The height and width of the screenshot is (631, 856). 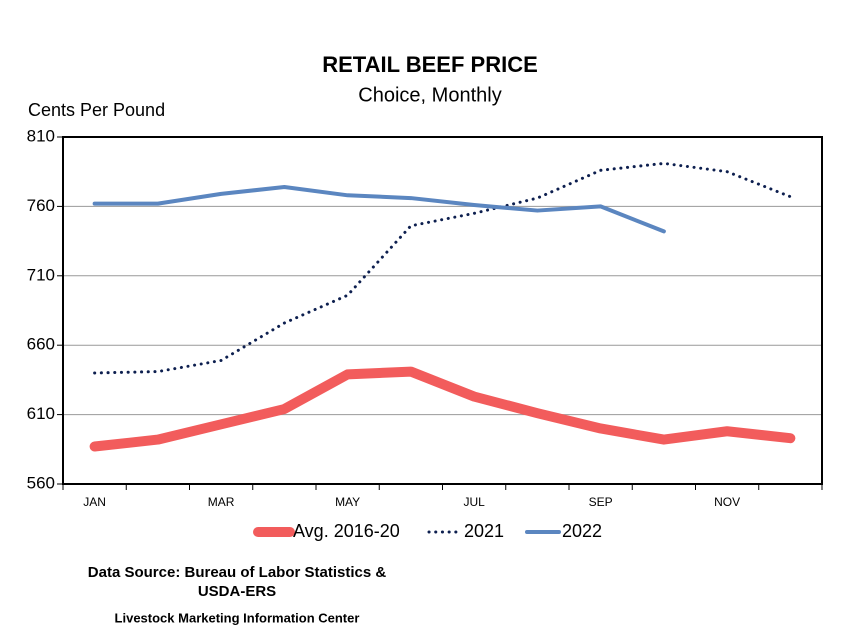 What do you see at coordinates (237, 617) in the screenshot?
I see `credit: Livestock Marketing Information Center` at bounding box center [237, 617].